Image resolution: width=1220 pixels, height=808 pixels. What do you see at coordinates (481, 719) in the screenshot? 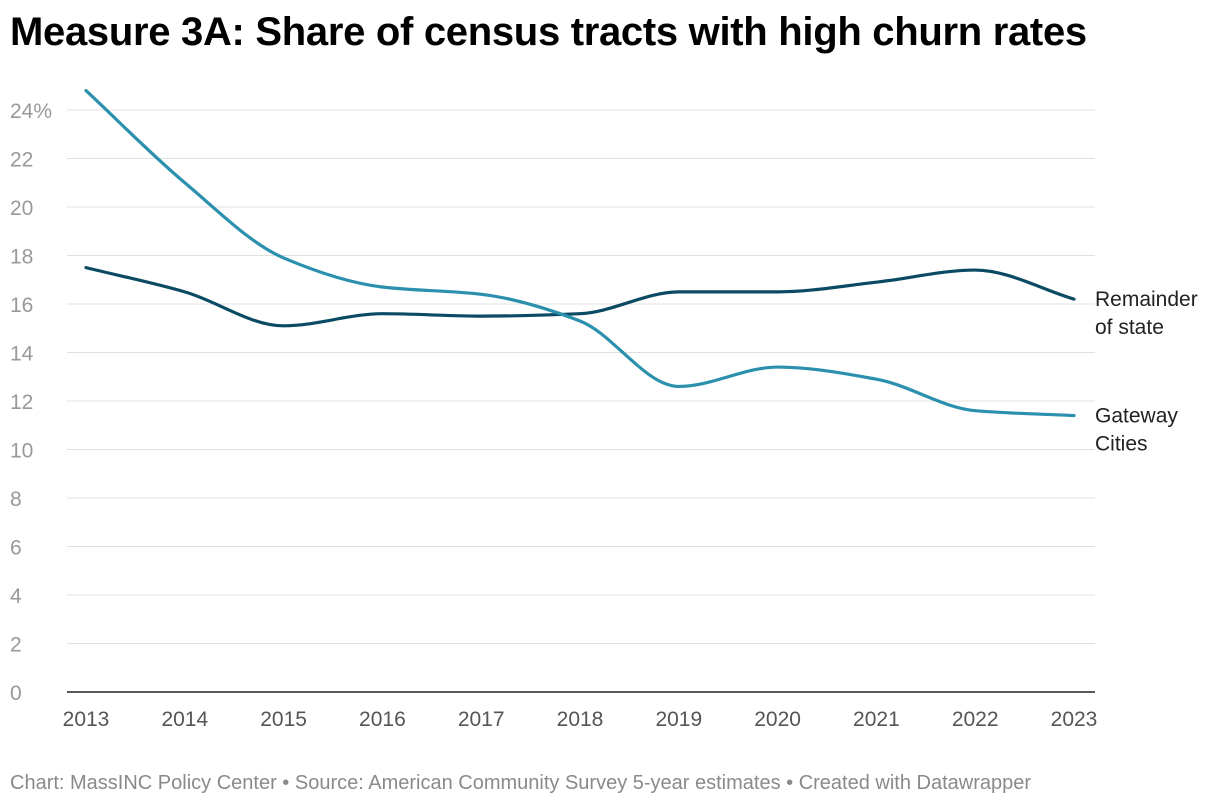
I see `x-tick-label: 2017` at bounding box center [481, 719].